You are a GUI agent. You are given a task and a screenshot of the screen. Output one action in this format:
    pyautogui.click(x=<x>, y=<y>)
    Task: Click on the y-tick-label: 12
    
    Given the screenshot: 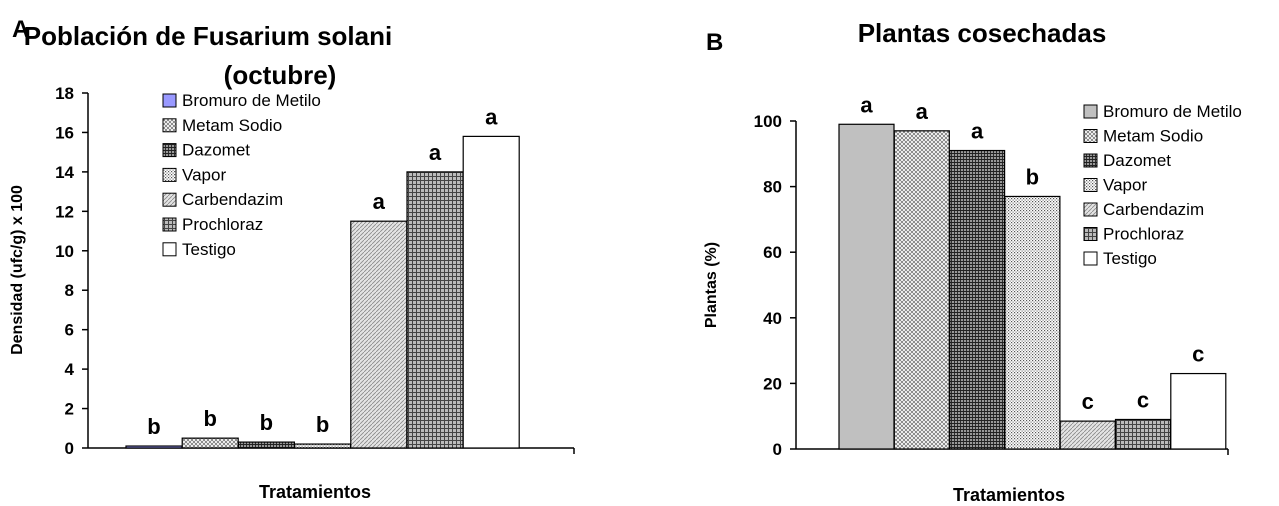 What is the action you would take?
    pyautogui.click(x=64, y=211)
    